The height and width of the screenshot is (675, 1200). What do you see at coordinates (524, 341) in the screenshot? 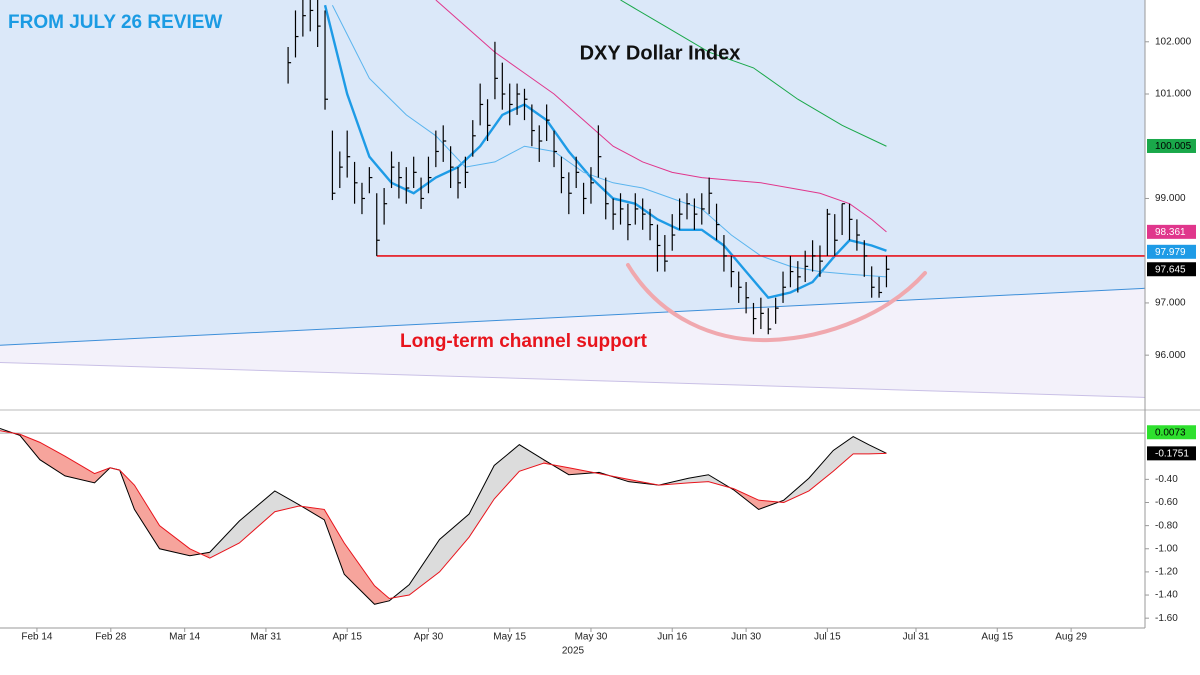
I see `channel-note: Long-term channel support` at bounding box center [524, 341].